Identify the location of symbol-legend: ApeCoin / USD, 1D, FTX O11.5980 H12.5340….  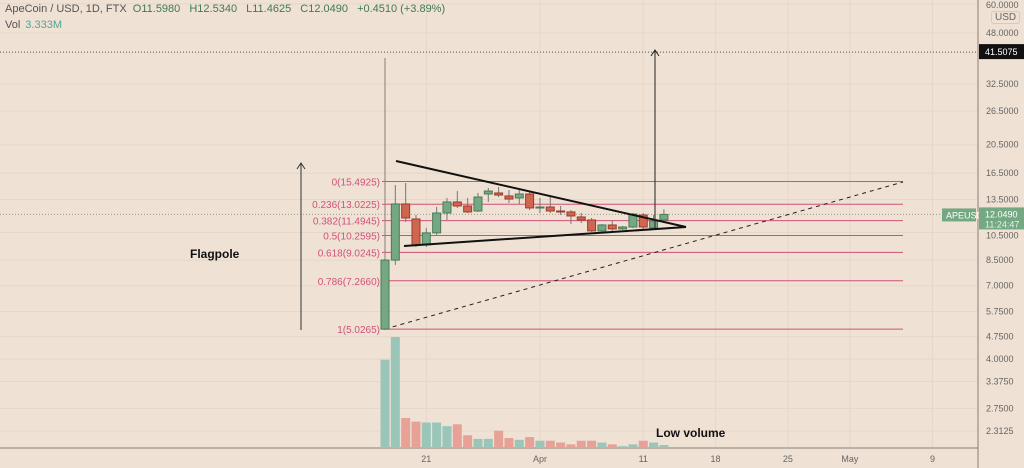
(225, 9).